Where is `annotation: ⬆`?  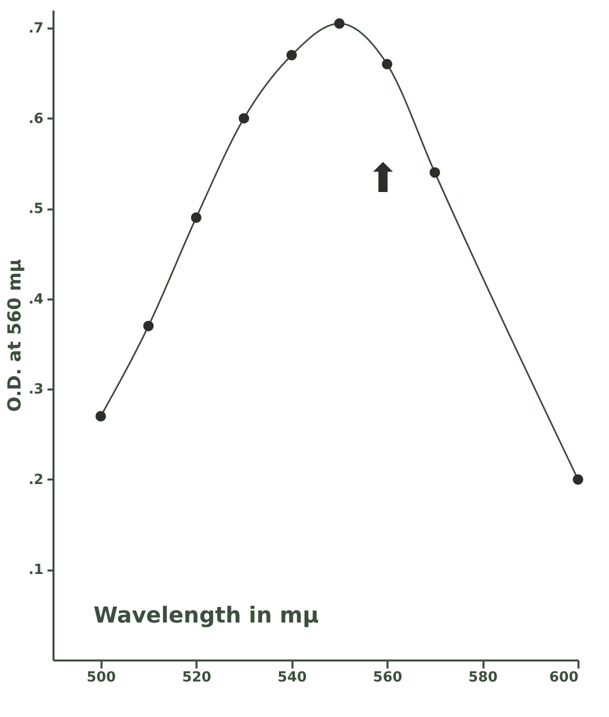
annotation: ⬆ is located at coordinates (383, 179).